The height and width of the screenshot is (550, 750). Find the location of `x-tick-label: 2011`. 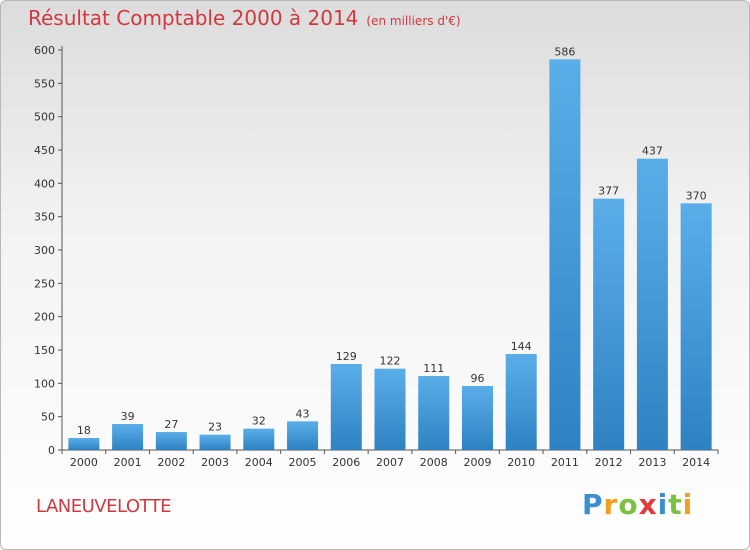

x-tick-label: 2011 is located at coordinates (565, 462).